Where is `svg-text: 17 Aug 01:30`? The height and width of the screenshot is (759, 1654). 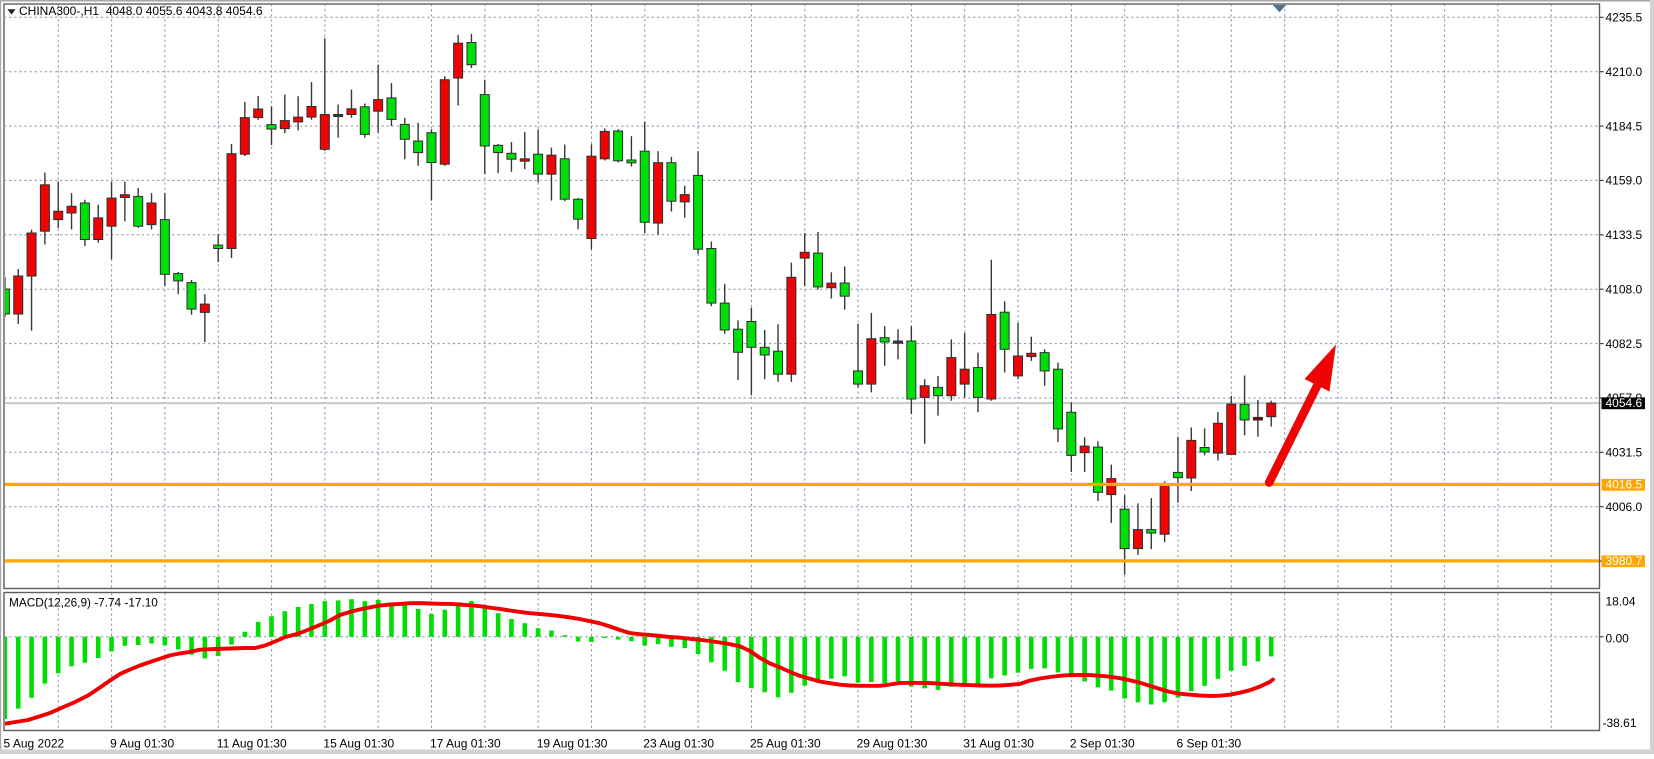
svg-text: 17 Aug 01:30 is located at coordinates (465, 744).